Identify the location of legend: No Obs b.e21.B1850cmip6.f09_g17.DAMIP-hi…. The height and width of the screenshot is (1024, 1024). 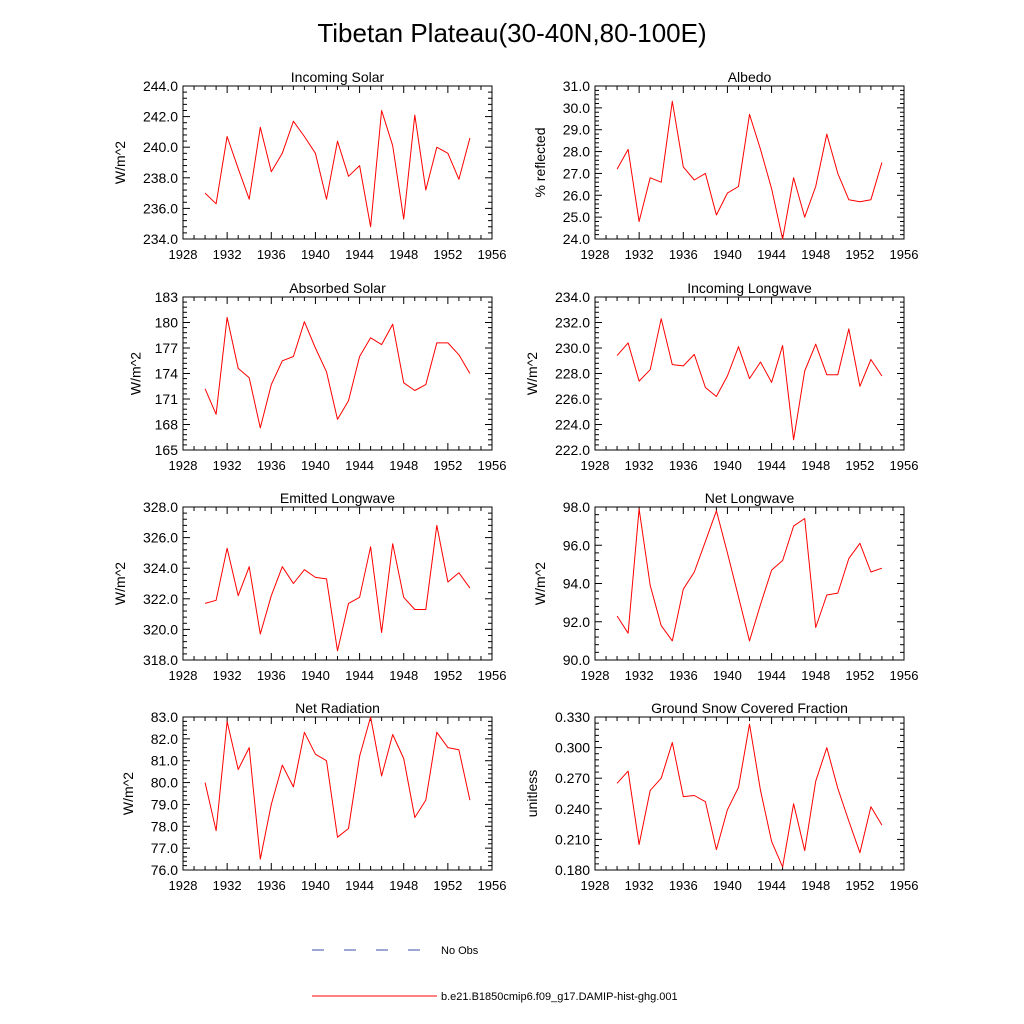
(495, 974).